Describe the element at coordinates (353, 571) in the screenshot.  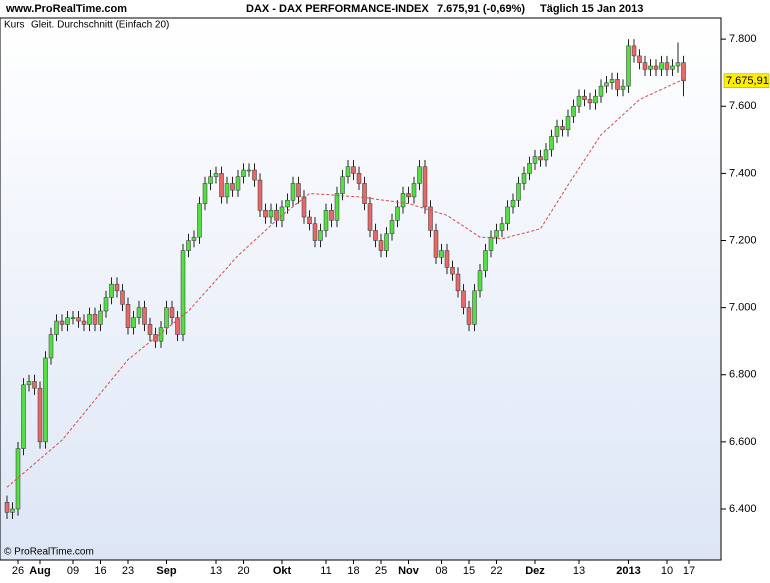
I see `x-tick-label: 18` at that location.